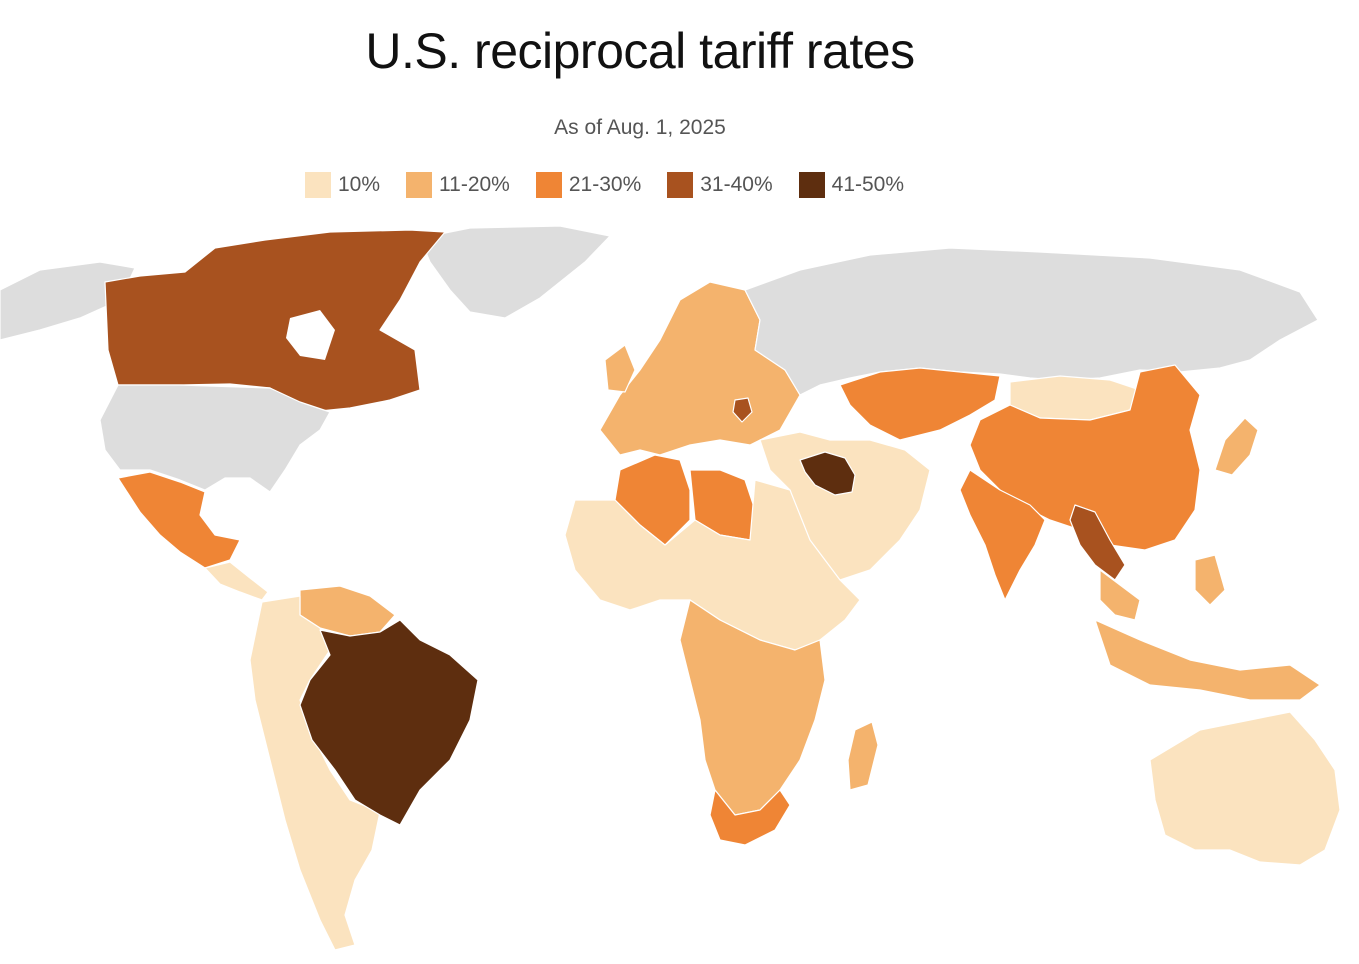 This screenshot has width=1359, height=964. Describe the element at coordinates (359, 184) in the screenshot. I see `legend-label: 10%` at that location.